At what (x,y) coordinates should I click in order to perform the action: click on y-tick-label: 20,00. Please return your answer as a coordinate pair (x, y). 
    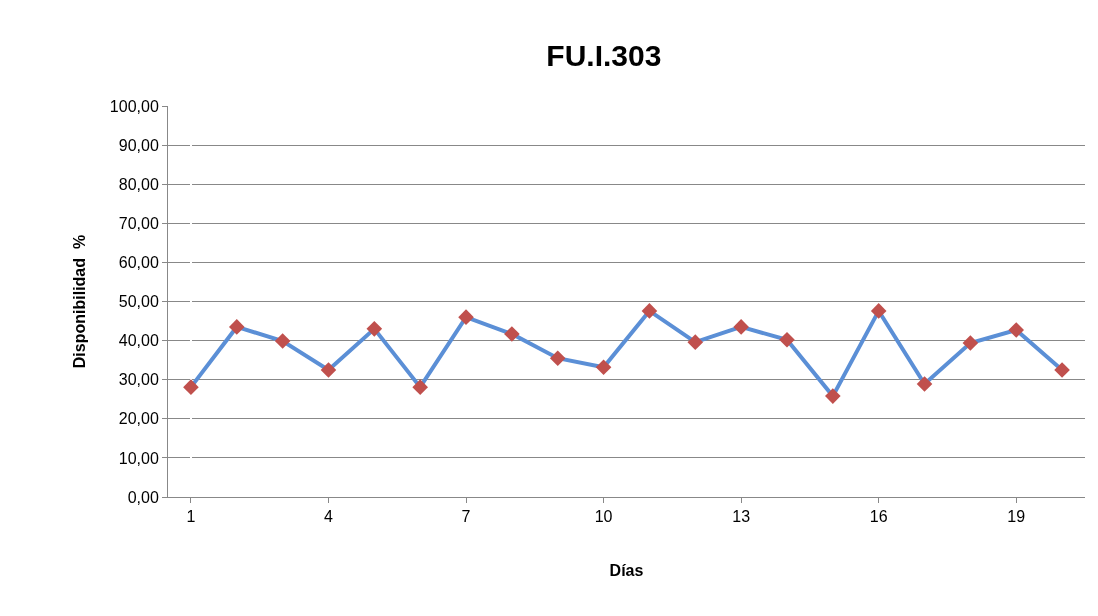
    Looking at the image, I should click on (138, 419).